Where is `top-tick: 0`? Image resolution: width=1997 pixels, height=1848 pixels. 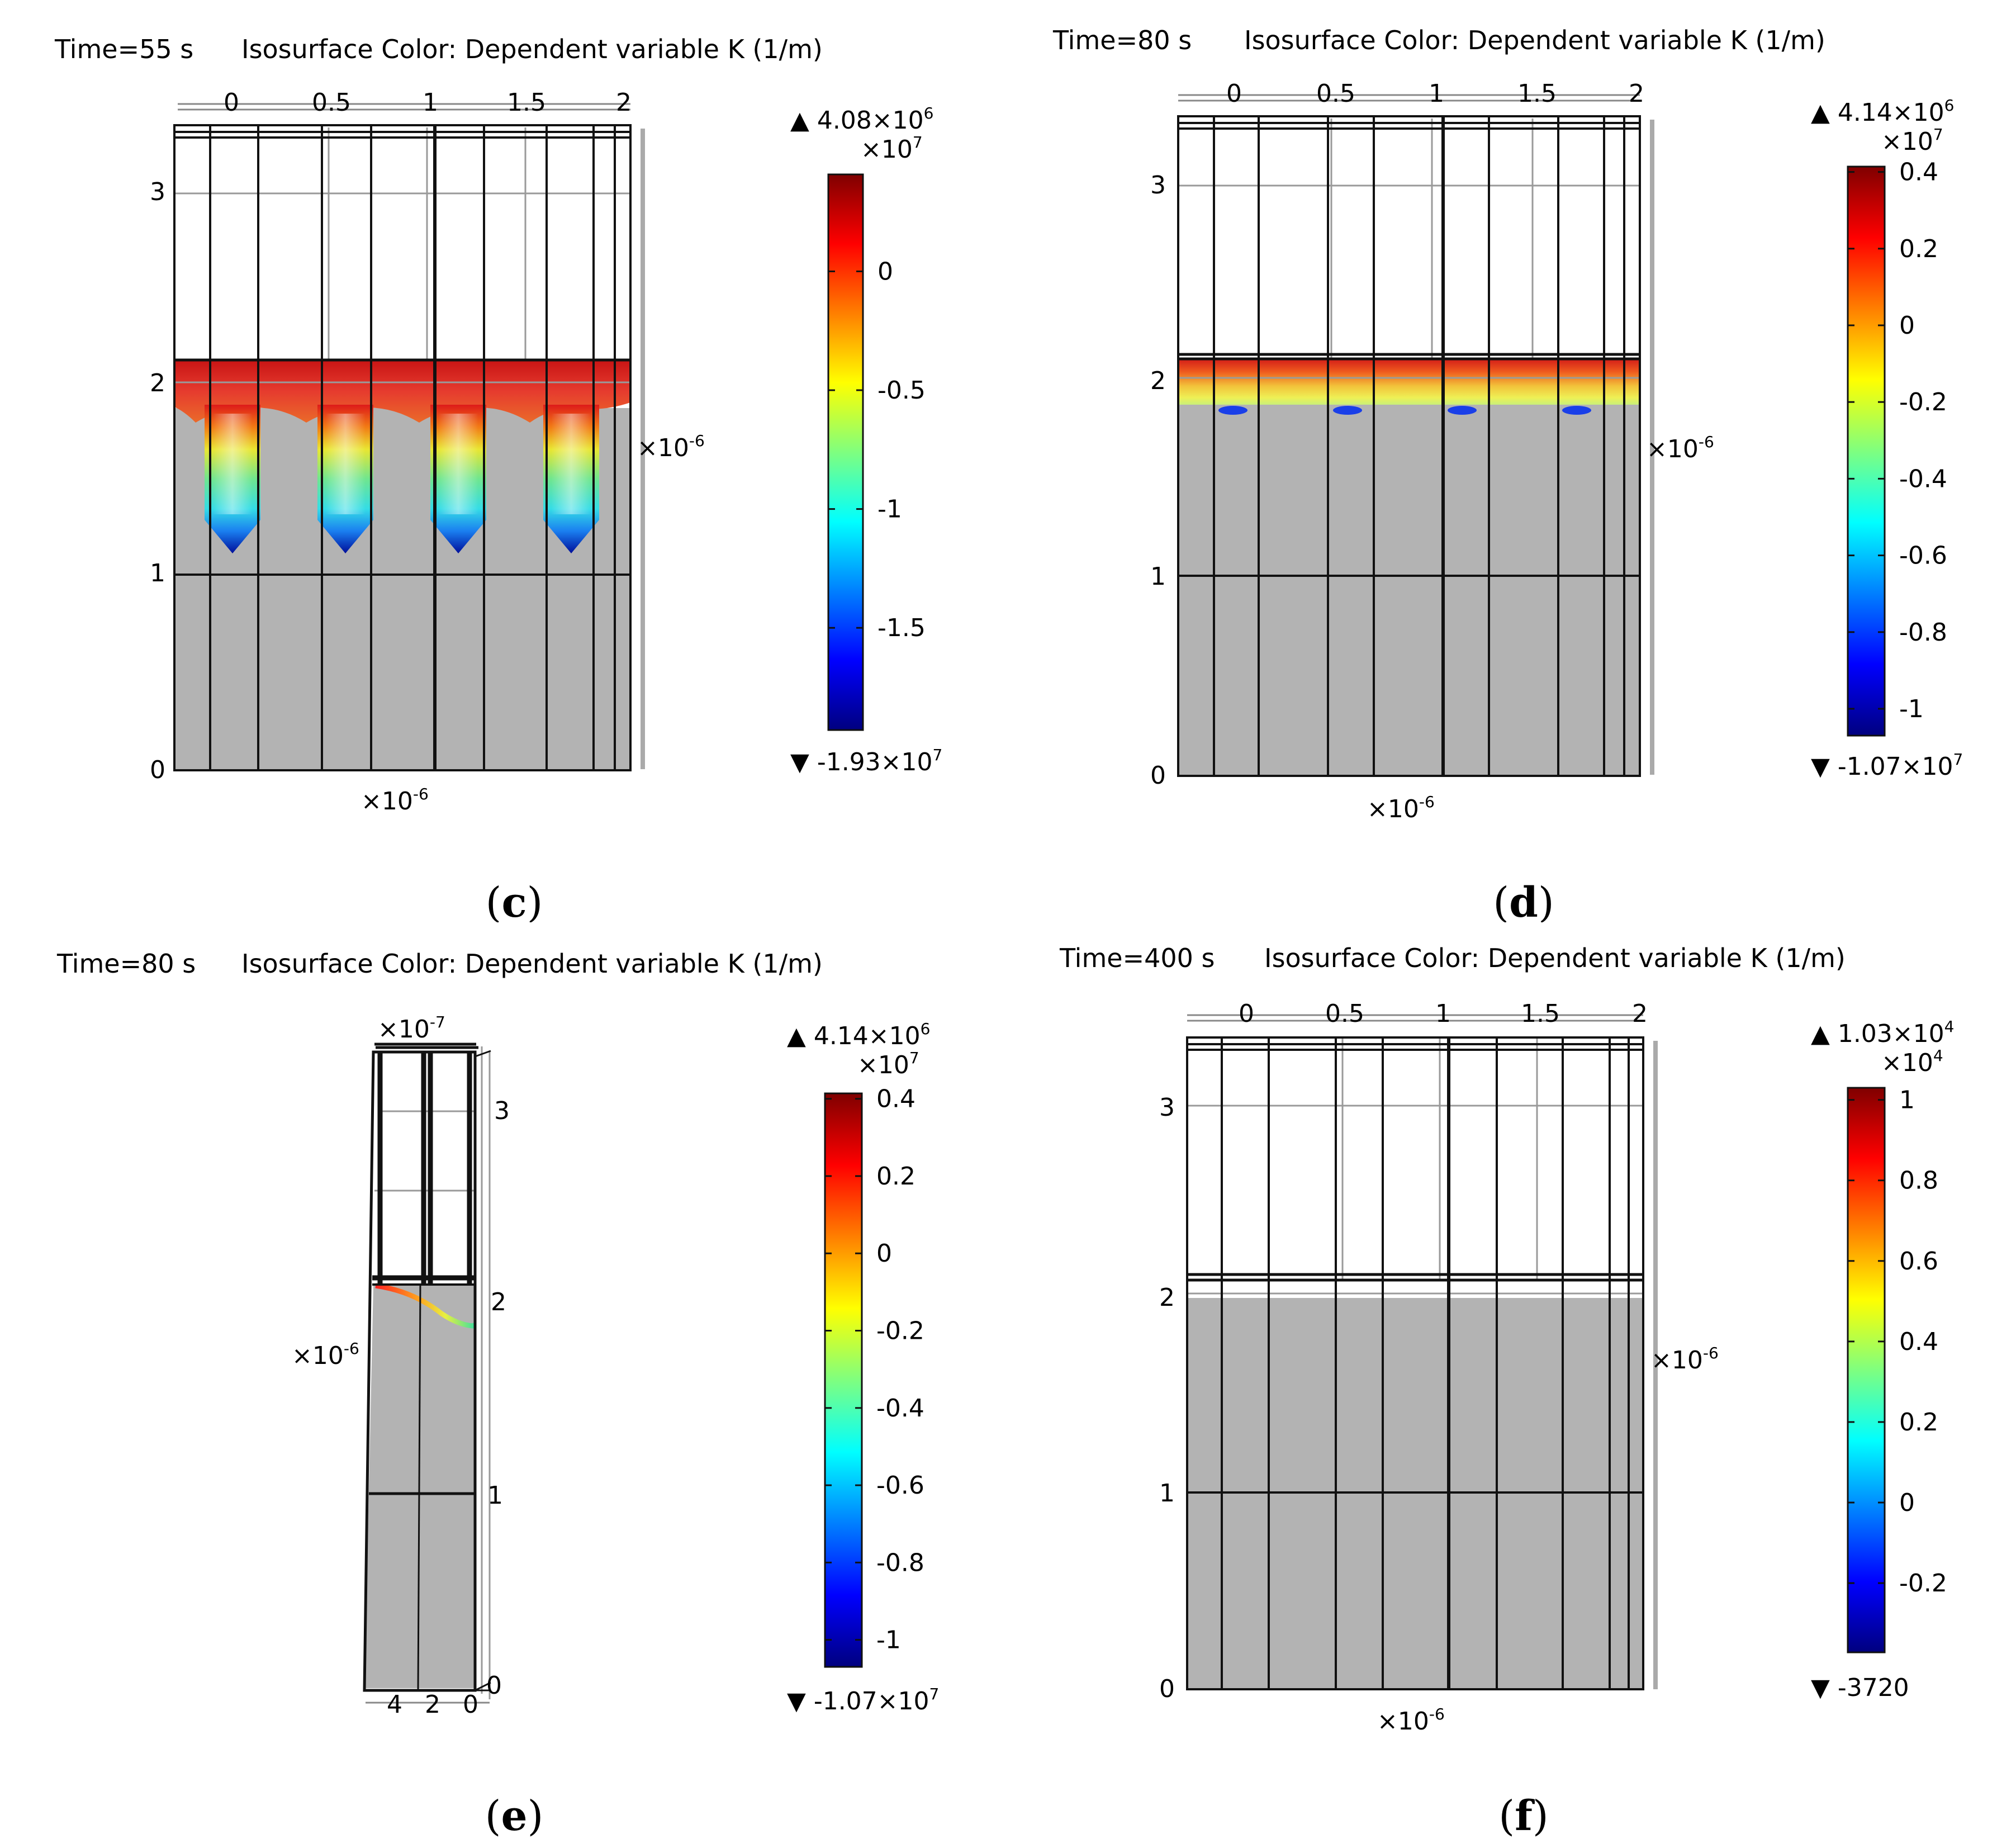
top-tick: 0 is located at coordinates (231, 102).